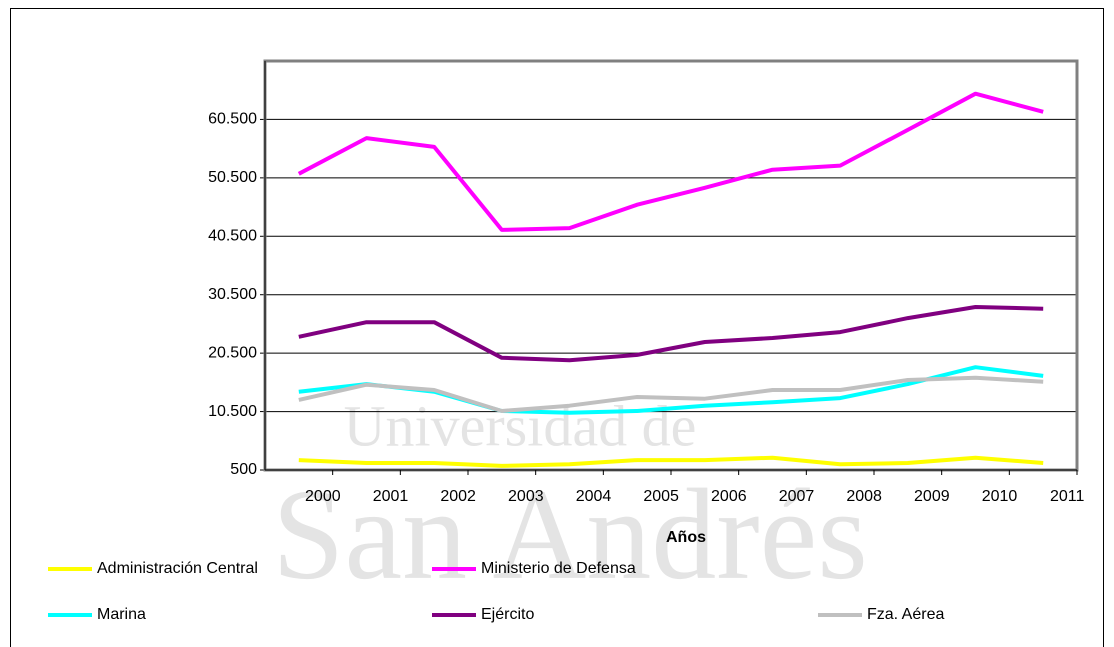  What do you see at coordinates (932, 496) in the screenshot?
I see `x-tick-label: 2009` at bounding box center [932, 496].